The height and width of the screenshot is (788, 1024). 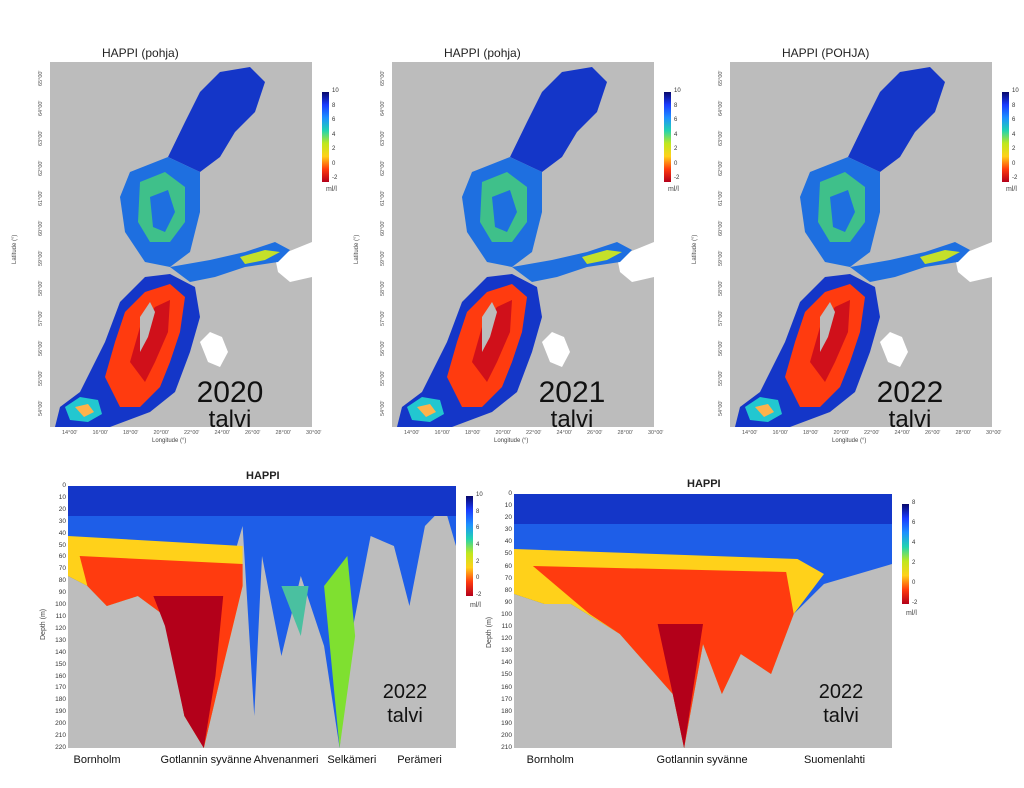 What do you see at coordinates (405, 716) in the screenshot?
I see `section-season-label: talvi` at bounding box center [405, 716].